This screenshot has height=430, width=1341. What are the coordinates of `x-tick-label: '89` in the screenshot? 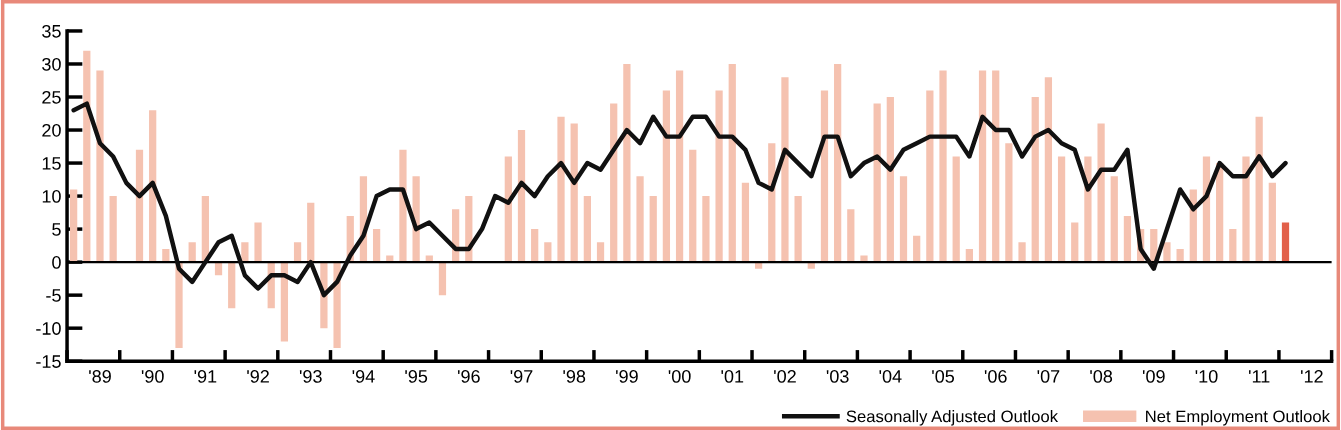 It's located at (100, 376).